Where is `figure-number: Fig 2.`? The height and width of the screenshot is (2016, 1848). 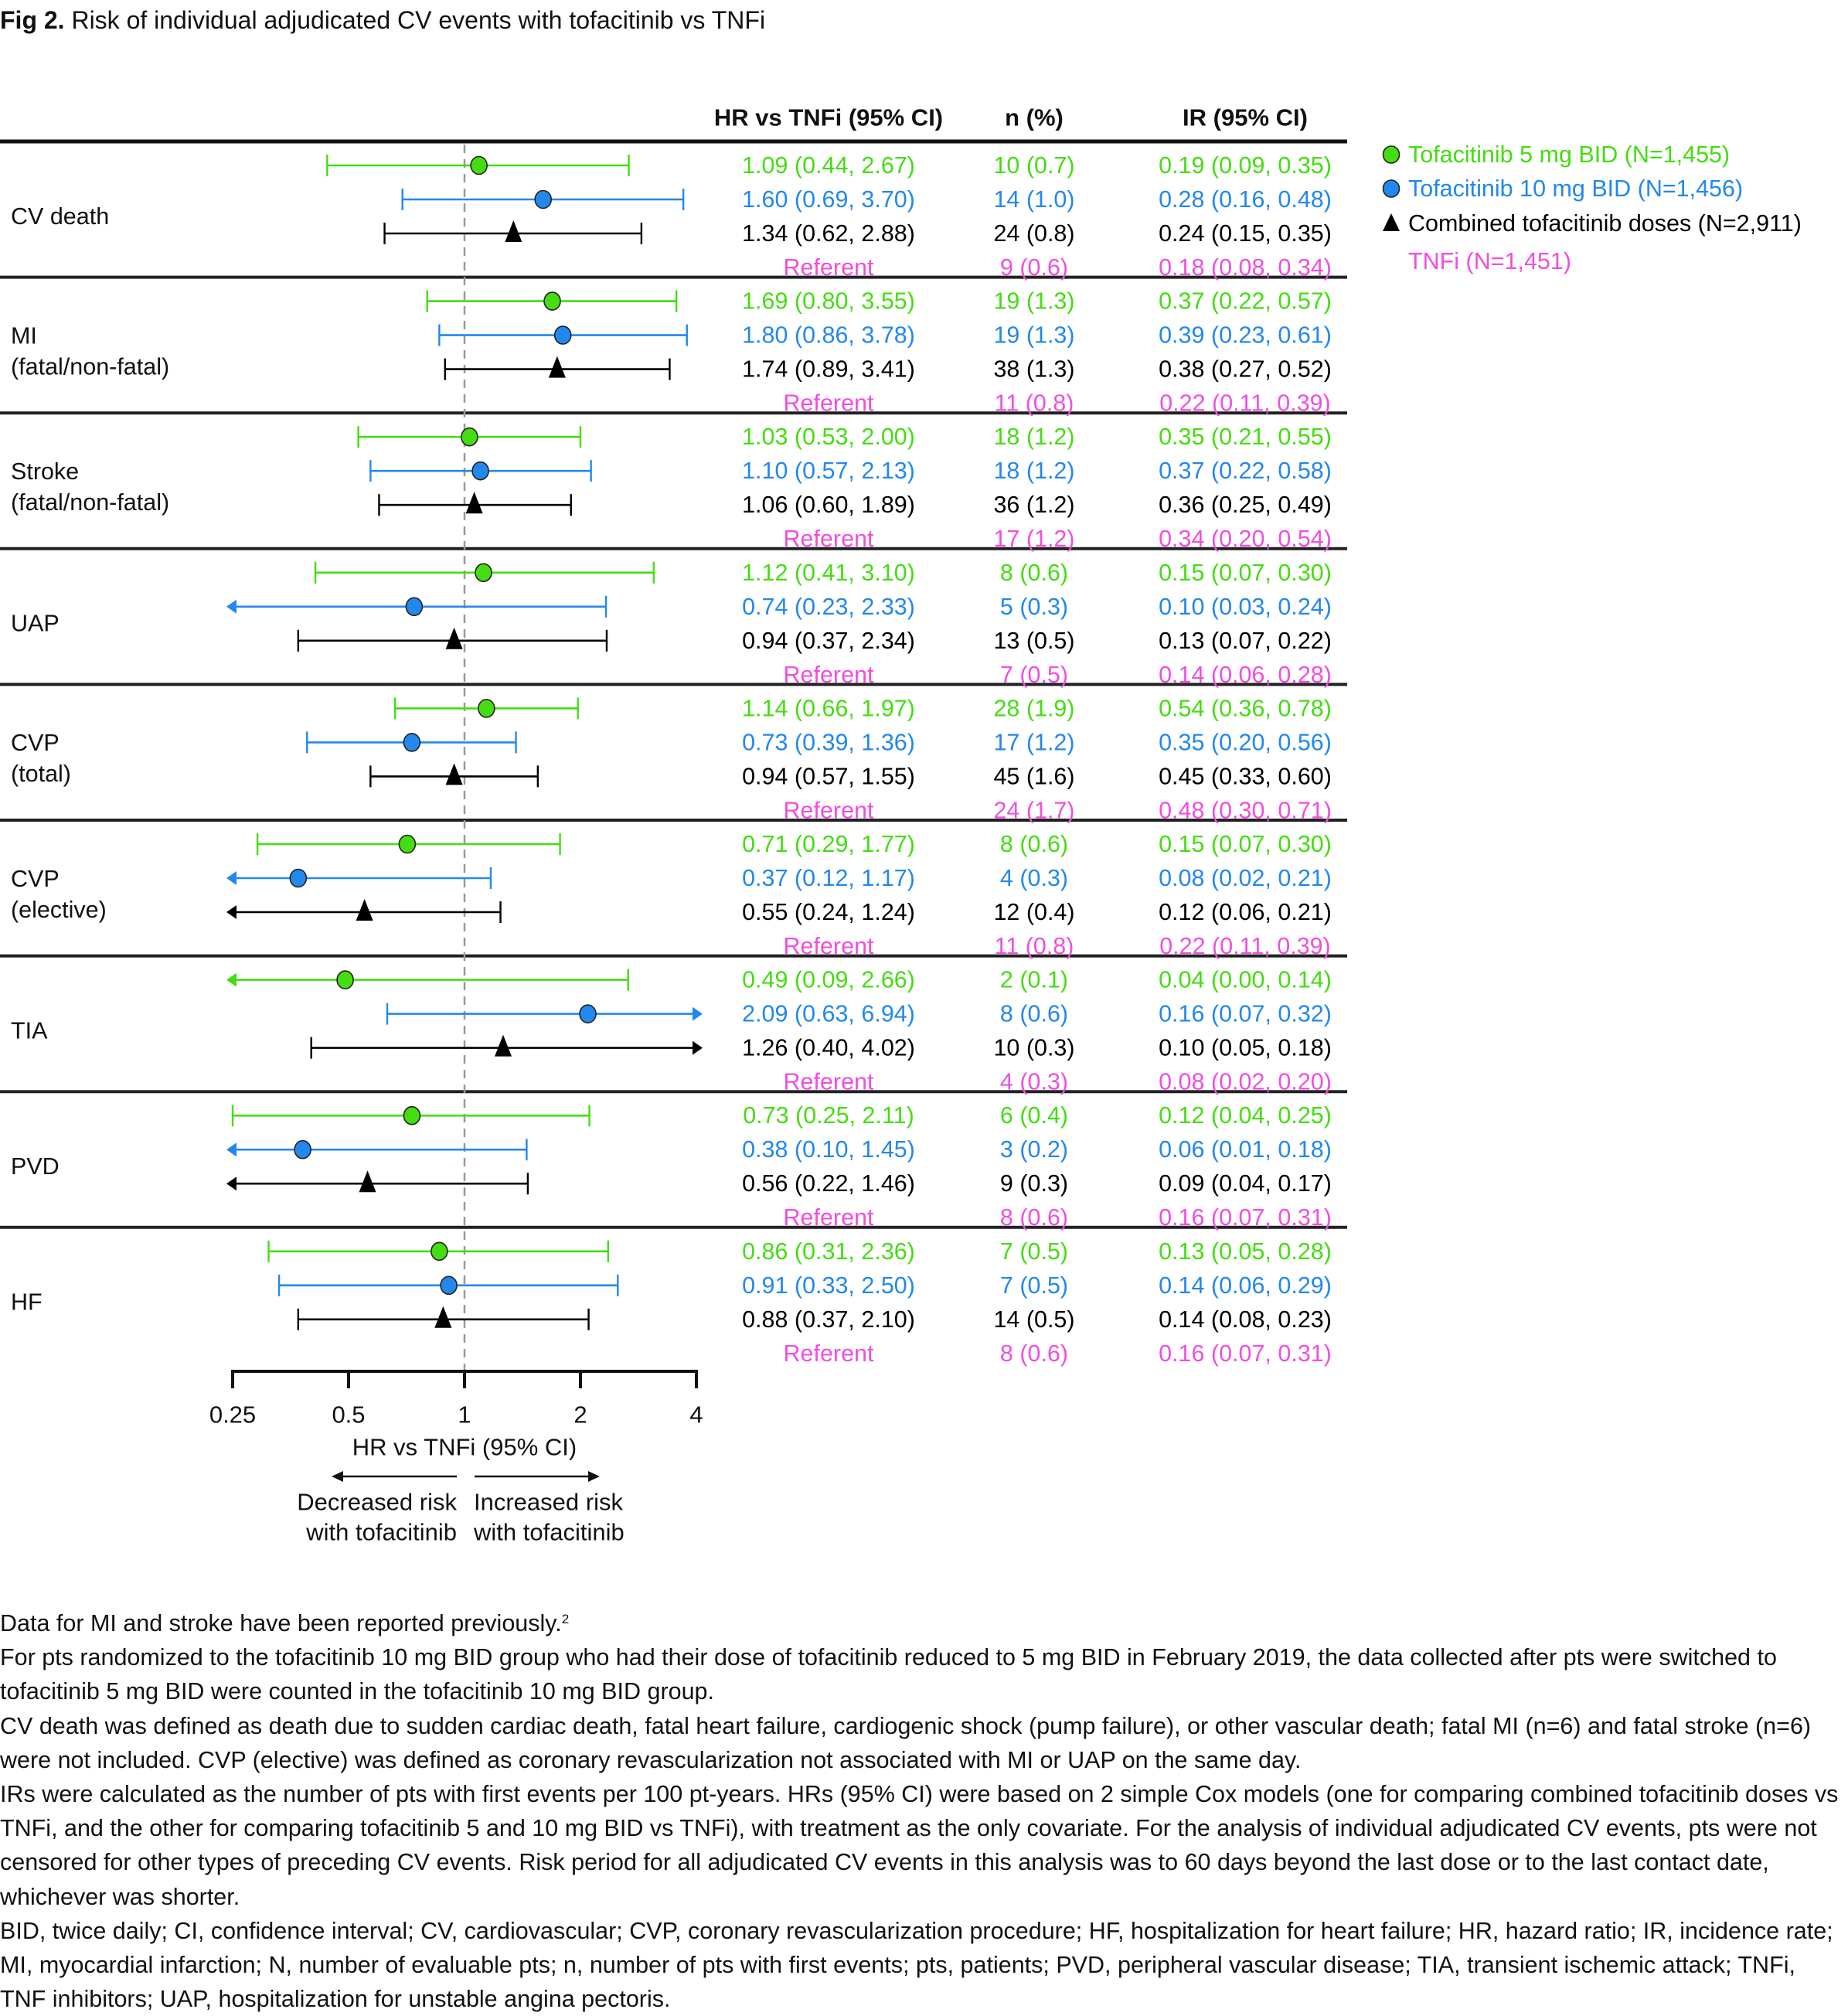 figure-number: Fig 2. is located at coordinates (32, 20).